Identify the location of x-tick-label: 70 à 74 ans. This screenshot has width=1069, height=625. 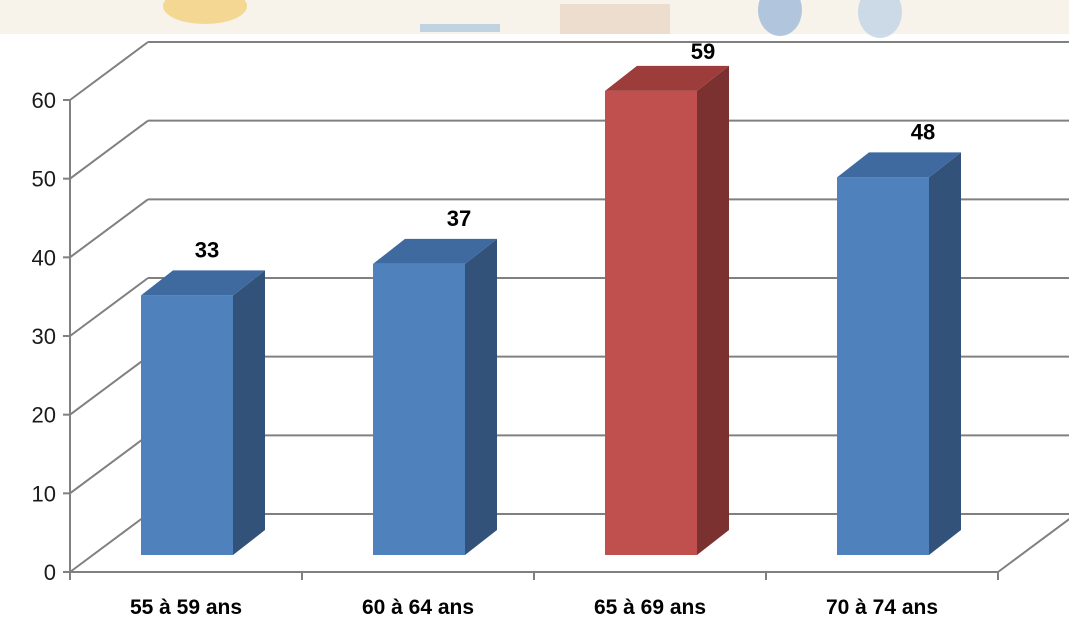
(882, 607).